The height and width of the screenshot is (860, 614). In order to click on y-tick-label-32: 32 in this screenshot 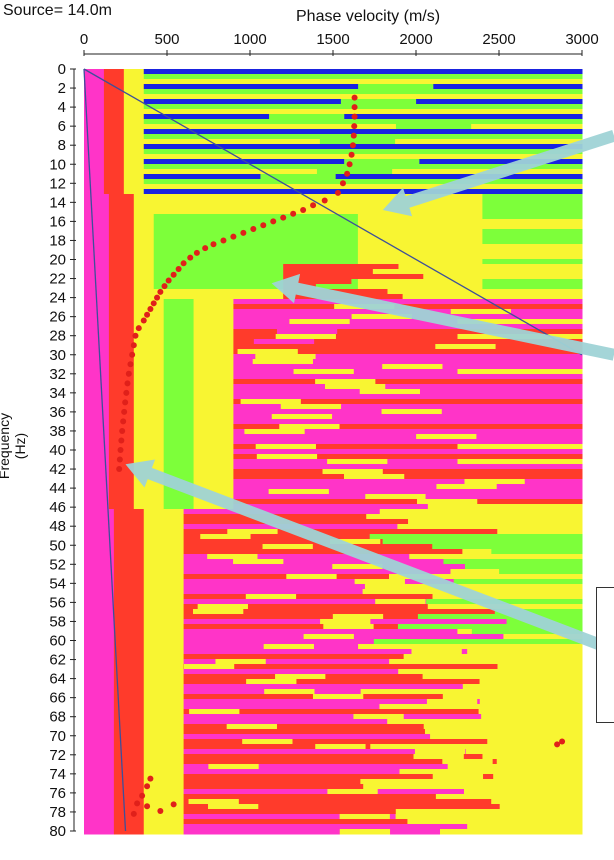, I will do `click(57, 374)`.